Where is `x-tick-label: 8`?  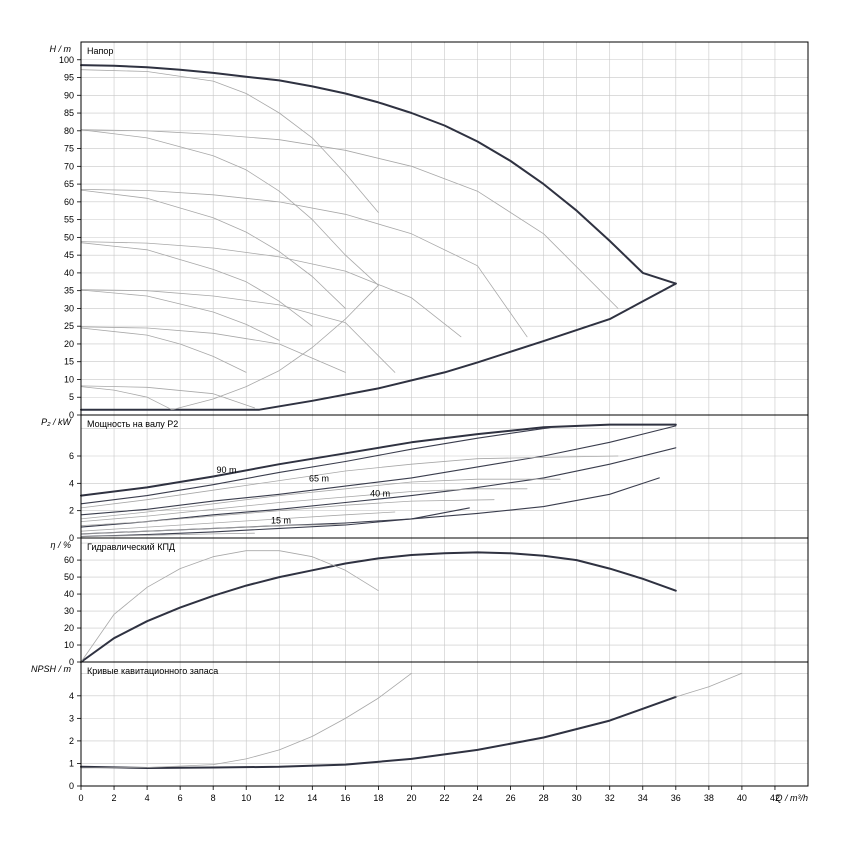 x-tick-label: 8 is located at coordinates (213, 798).